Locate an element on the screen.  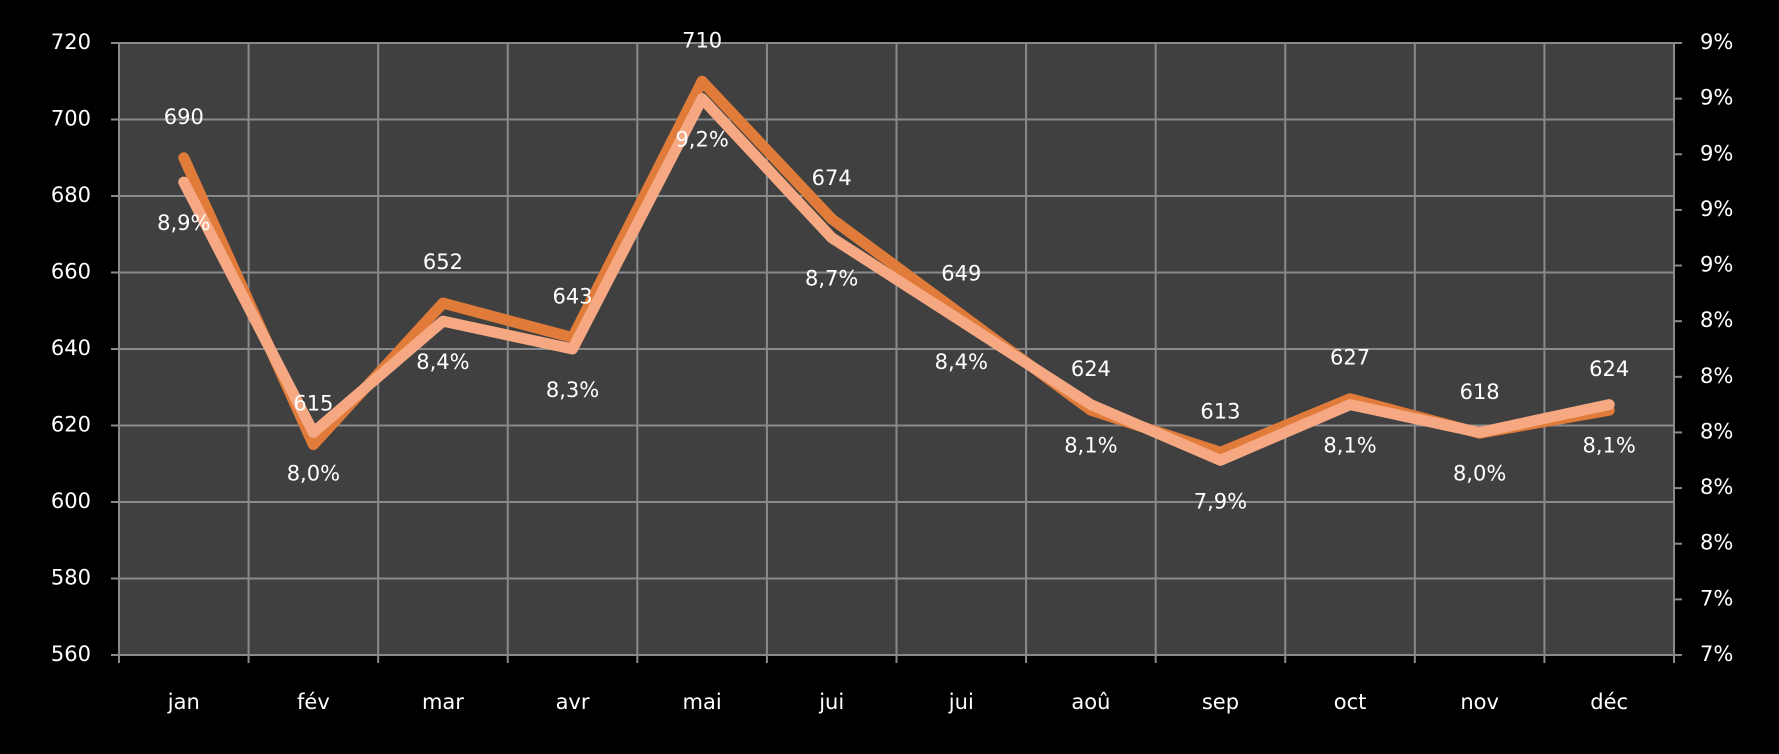
data-label: 8,7% is located at coordinates (831, 279).